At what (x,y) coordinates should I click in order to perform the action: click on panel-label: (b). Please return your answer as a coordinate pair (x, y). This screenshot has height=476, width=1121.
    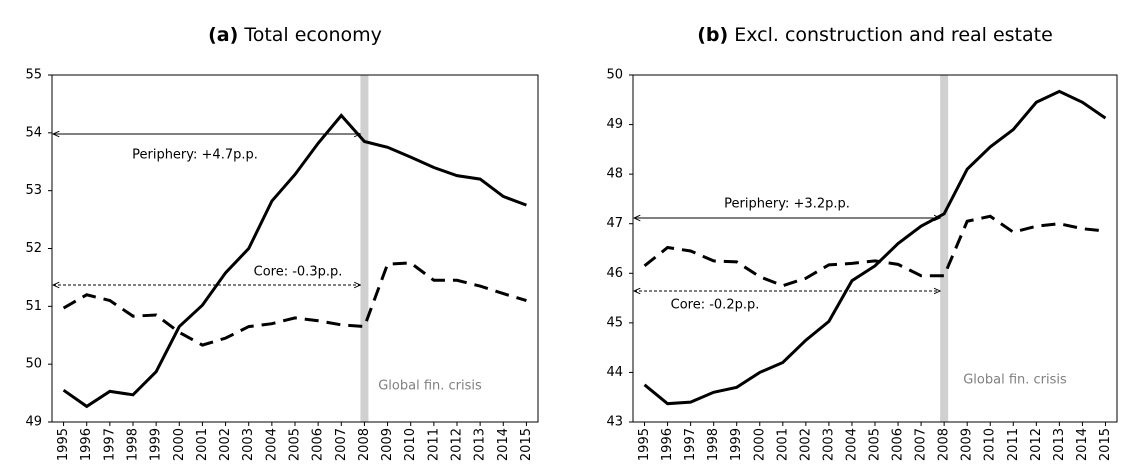
    Looking at the image, I should click on (712, 35).